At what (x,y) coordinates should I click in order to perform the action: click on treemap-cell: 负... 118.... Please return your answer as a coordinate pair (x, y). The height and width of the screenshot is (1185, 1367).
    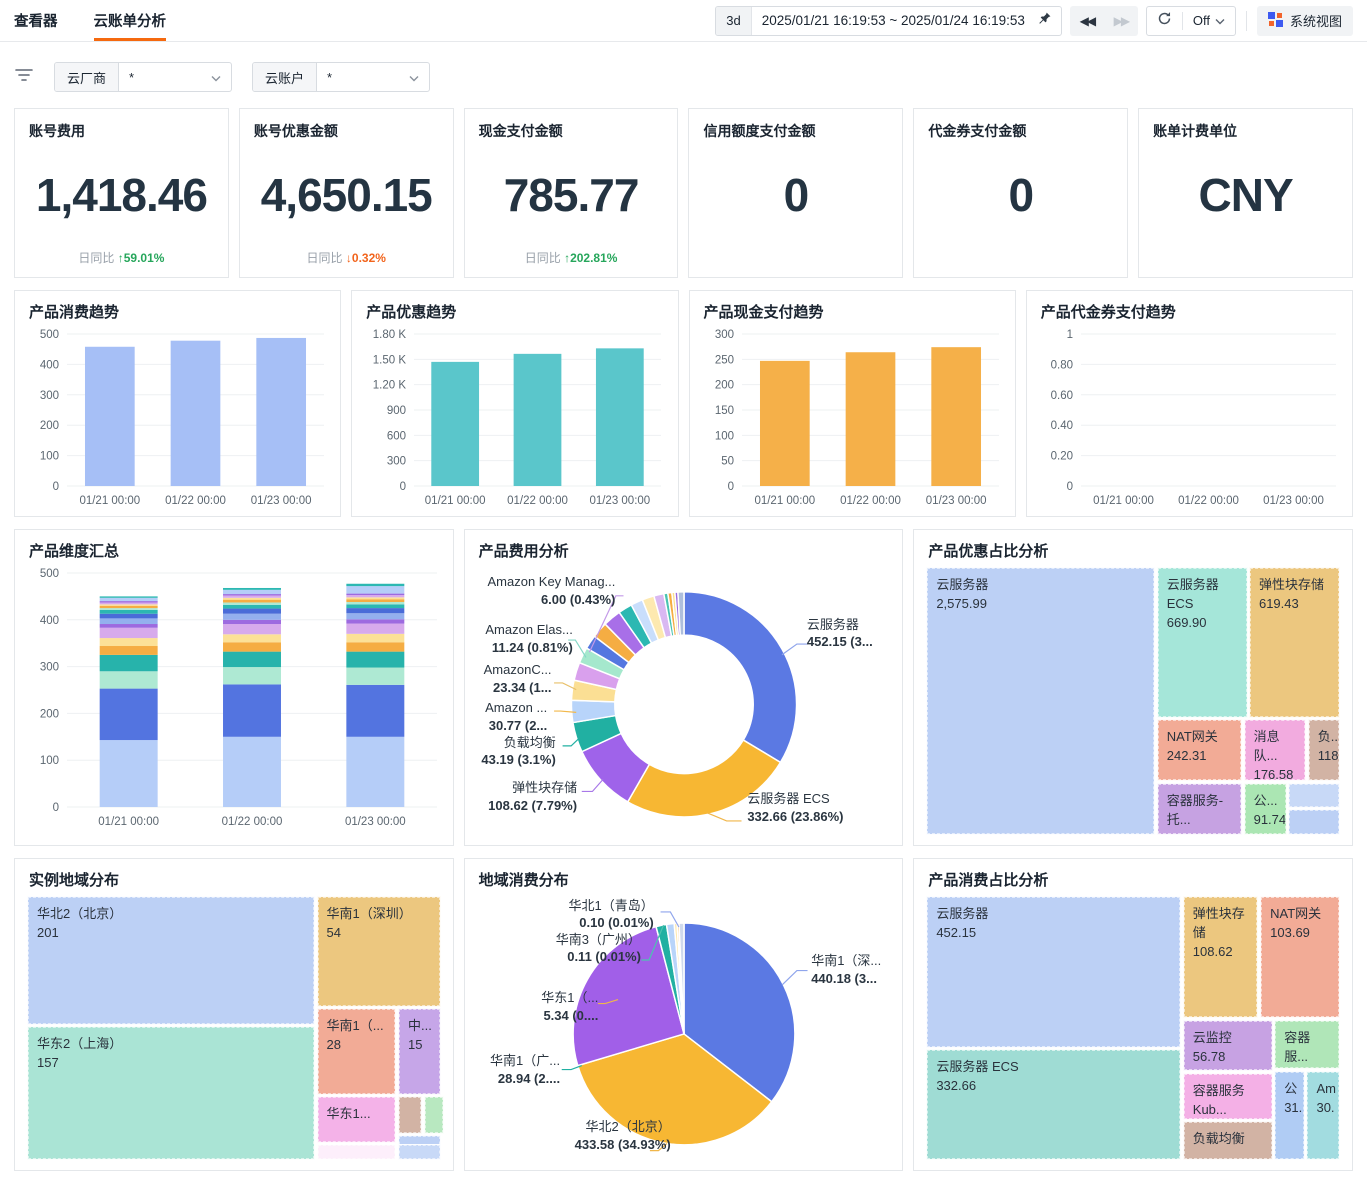
    Looking at the image, I should click on (1323, 750).